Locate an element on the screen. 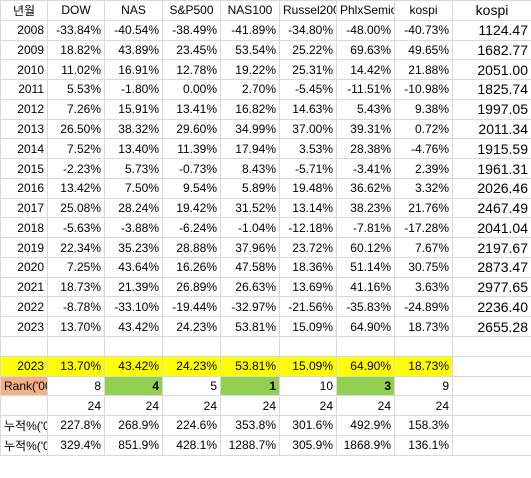  value-cell: 1825.74 is located at coordinates (491, 89).